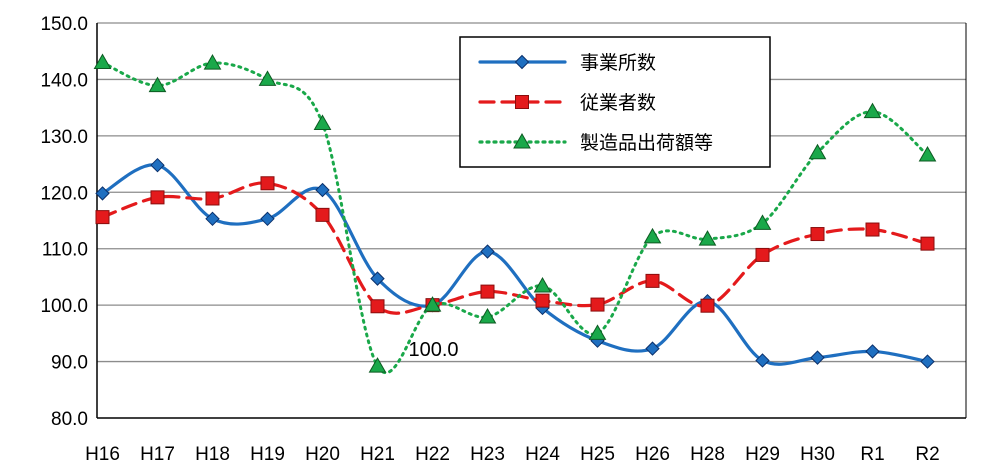 This screenshot has width=982, height=465. I want to click on y-tick-label: 90.0, so click(69, 363).